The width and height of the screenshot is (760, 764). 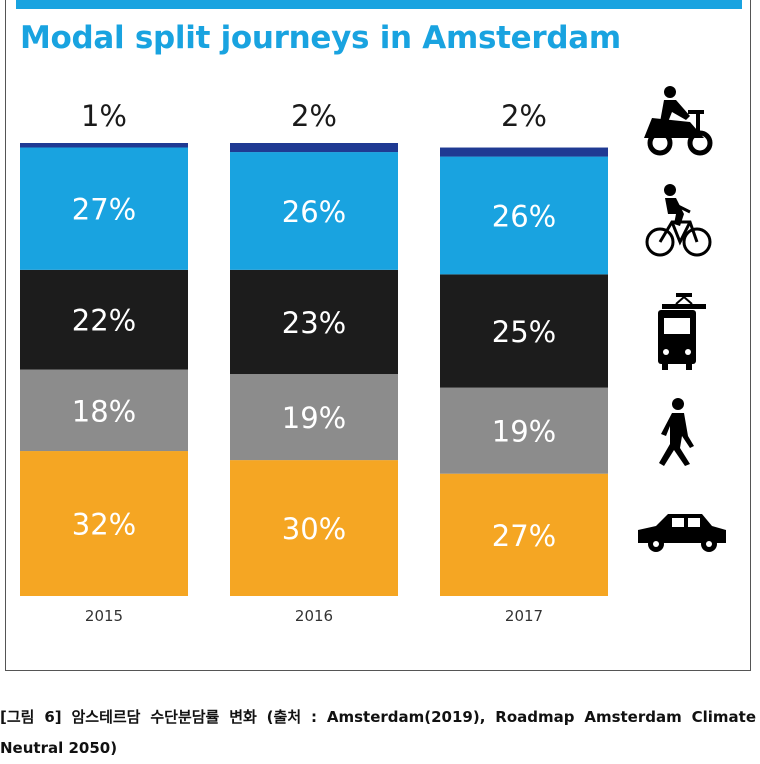 I want to click on bar-segment-car-2015, so click(x=104, y=523).